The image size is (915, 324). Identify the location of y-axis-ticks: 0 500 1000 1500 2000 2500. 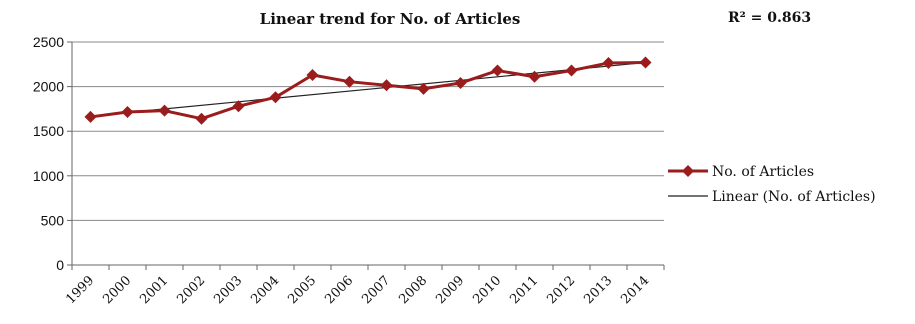
(52, 153).